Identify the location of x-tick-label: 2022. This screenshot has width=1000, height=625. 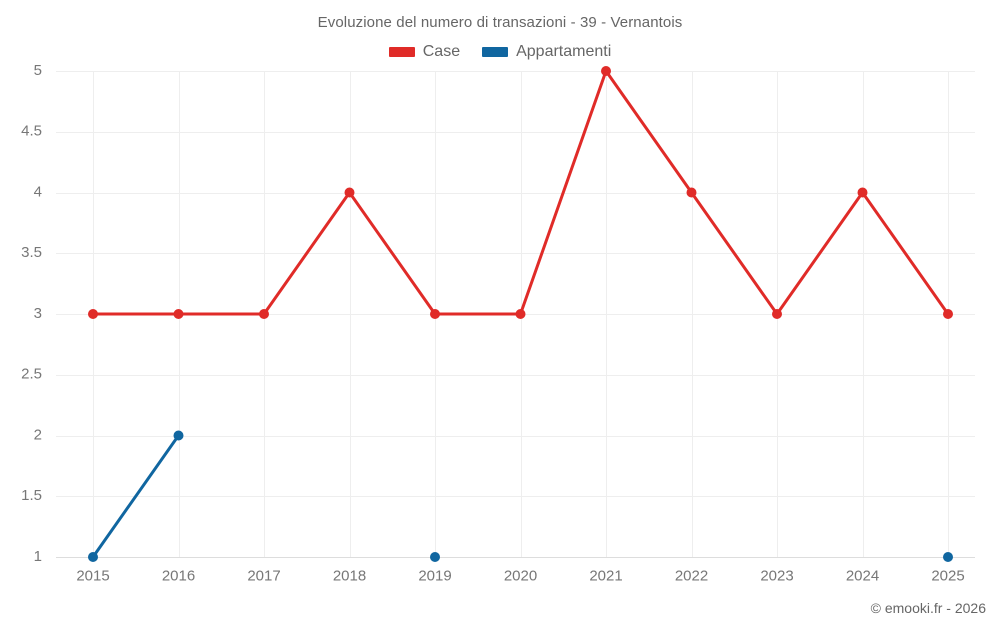
(691, 575).